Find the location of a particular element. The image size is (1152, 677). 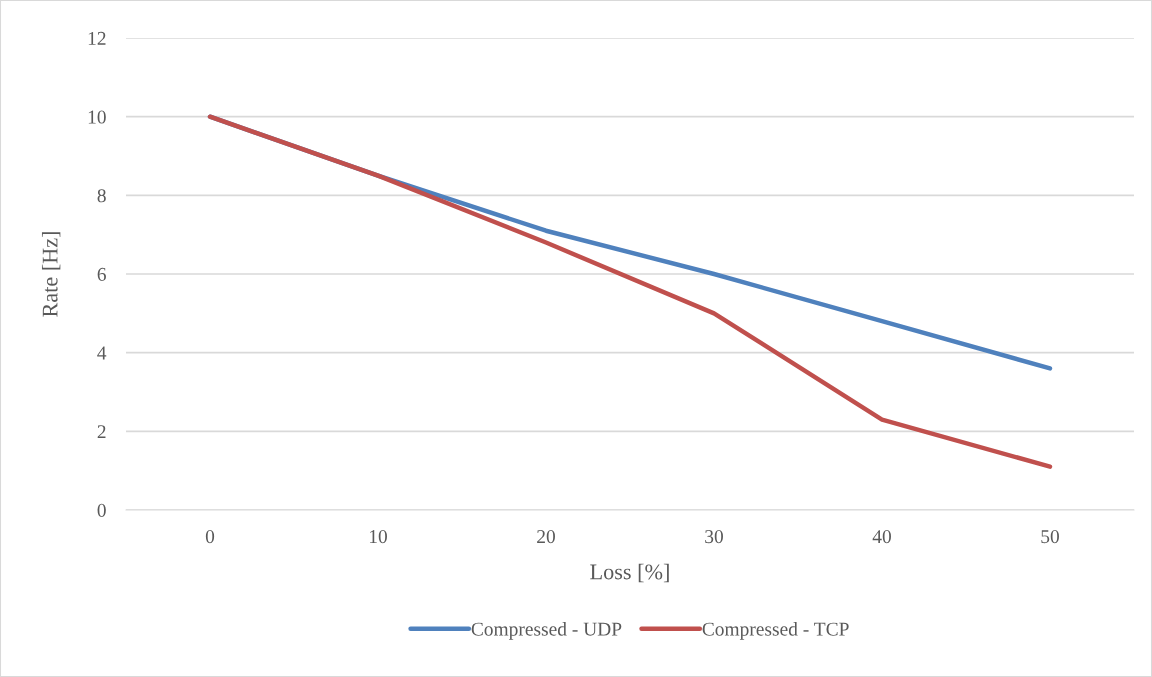

x-tick-label: 30 is located at coordinates (714, 537).